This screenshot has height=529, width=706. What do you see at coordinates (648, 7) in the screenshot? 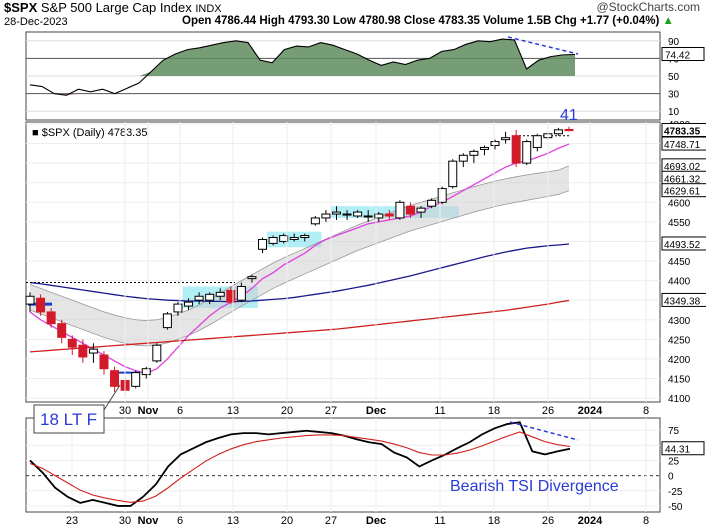
I see `watermark: @StockCharts.com` at bounding box center [648, 7].